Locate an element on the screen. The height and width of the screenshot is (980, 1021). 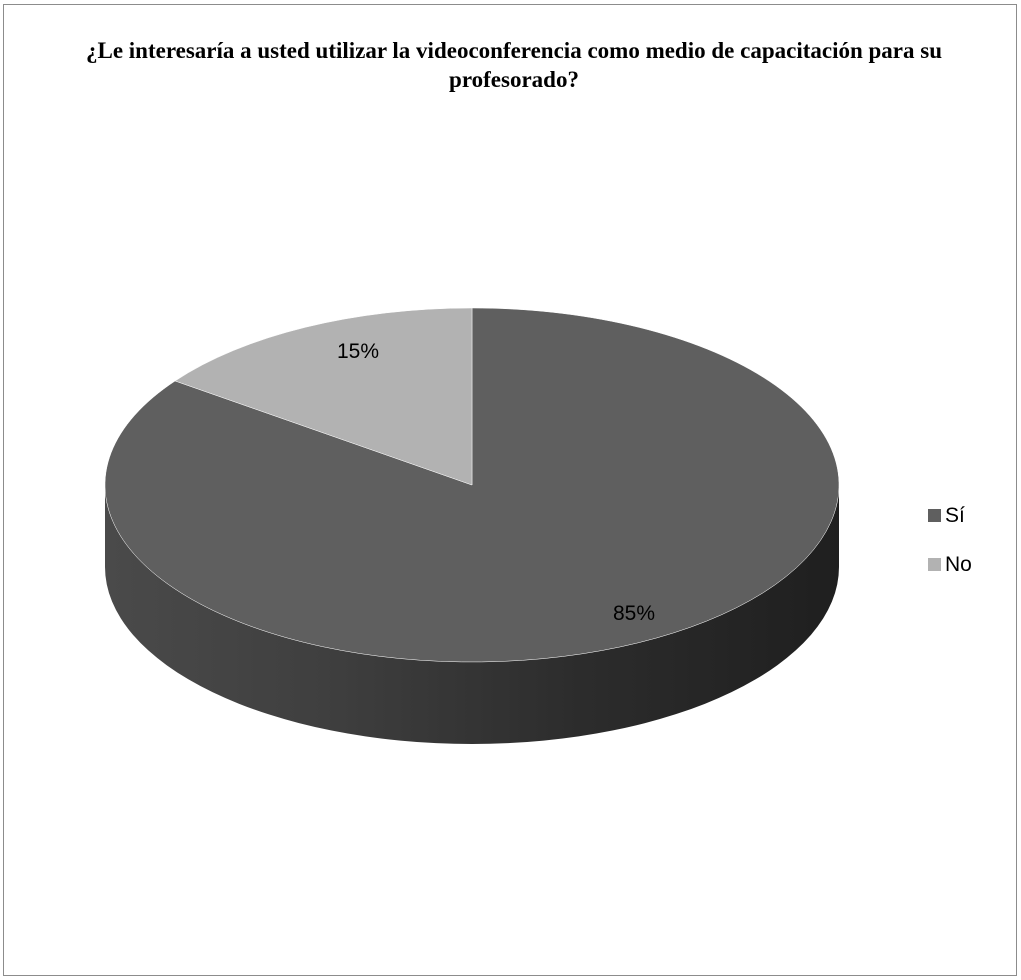
data-label-0: 85% is located at coordinates (634, 613).